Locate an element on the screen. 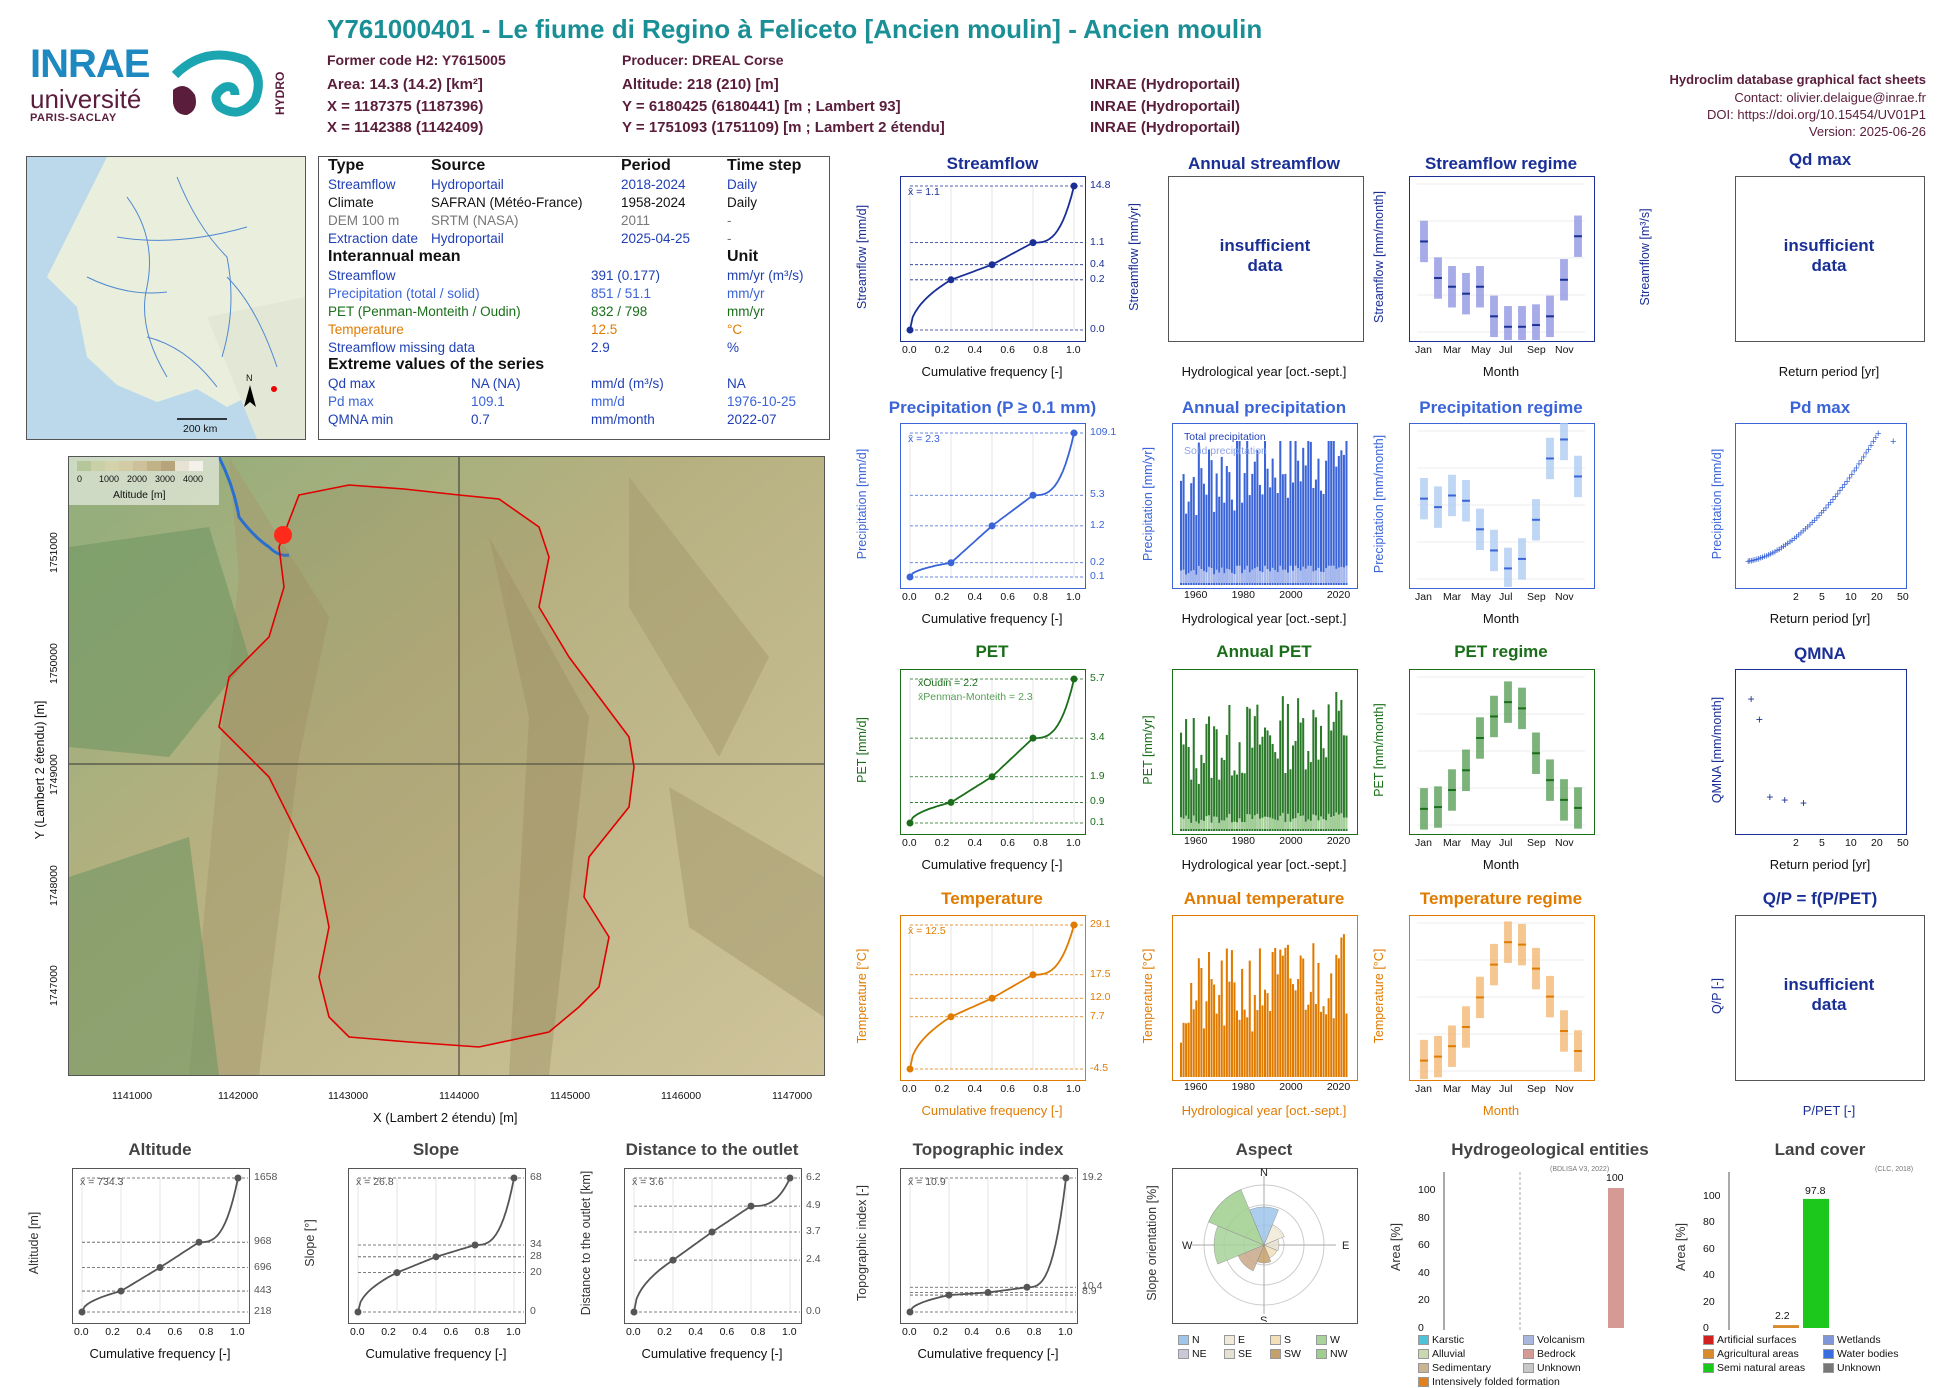  year-tick-label: 1960 is located at coordinates (1196, 841).